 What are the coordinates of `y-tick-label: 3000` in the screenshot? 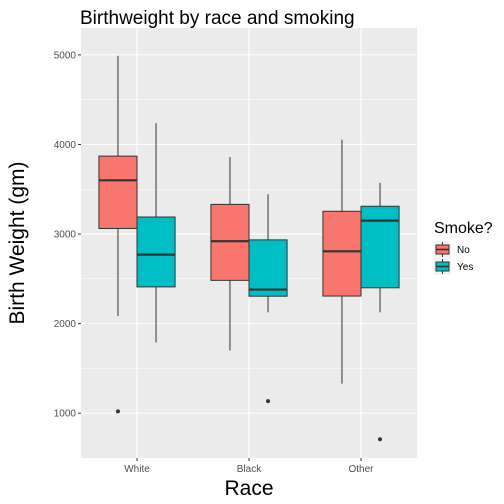 It's located at (65, 235).